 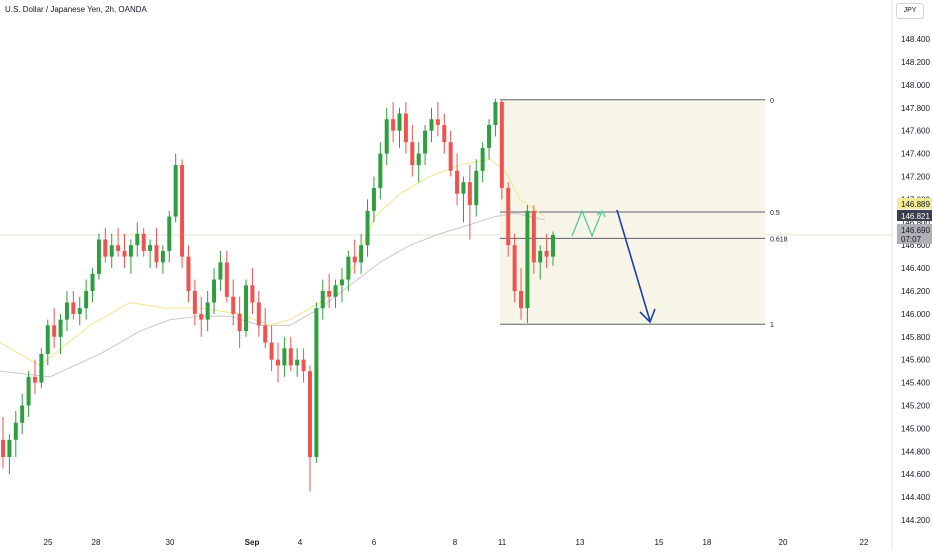 What do you see at coordinates (707, 542) in the screenshot?
I see `time-tick-label: 18` at bounding box center [707, 542].